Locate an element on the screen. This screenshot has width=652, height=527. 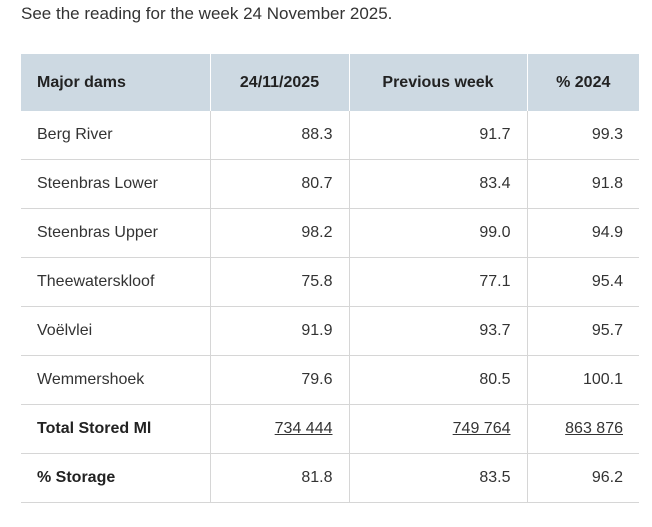
table-cell: 863 876 is located at coordinates (582, 429).